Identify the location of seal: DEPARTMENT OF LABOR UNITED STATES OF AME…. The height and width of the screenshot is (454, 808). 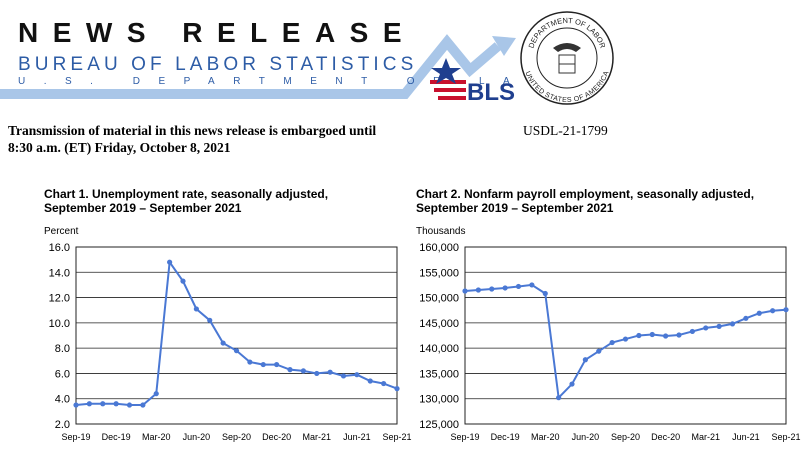
(567, 58).